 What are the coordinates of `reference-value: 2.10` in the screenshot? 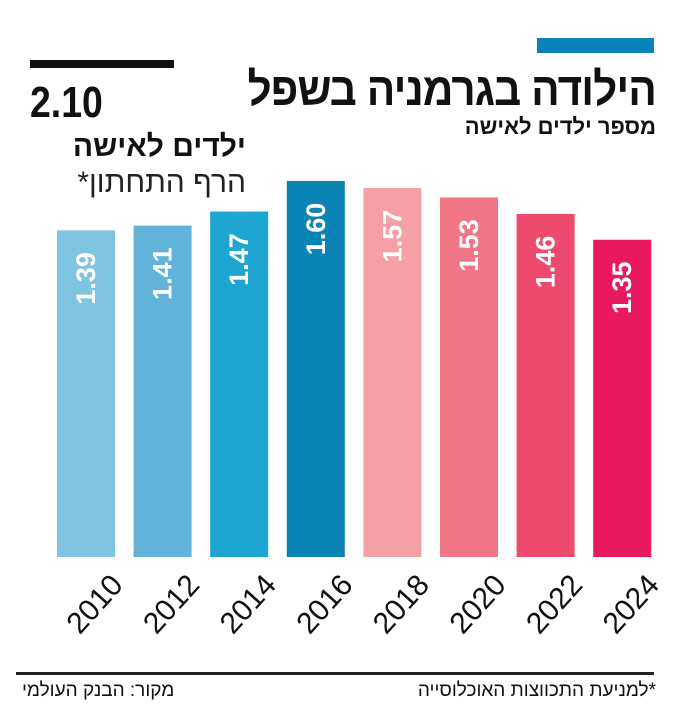 It's located at (66, 102).